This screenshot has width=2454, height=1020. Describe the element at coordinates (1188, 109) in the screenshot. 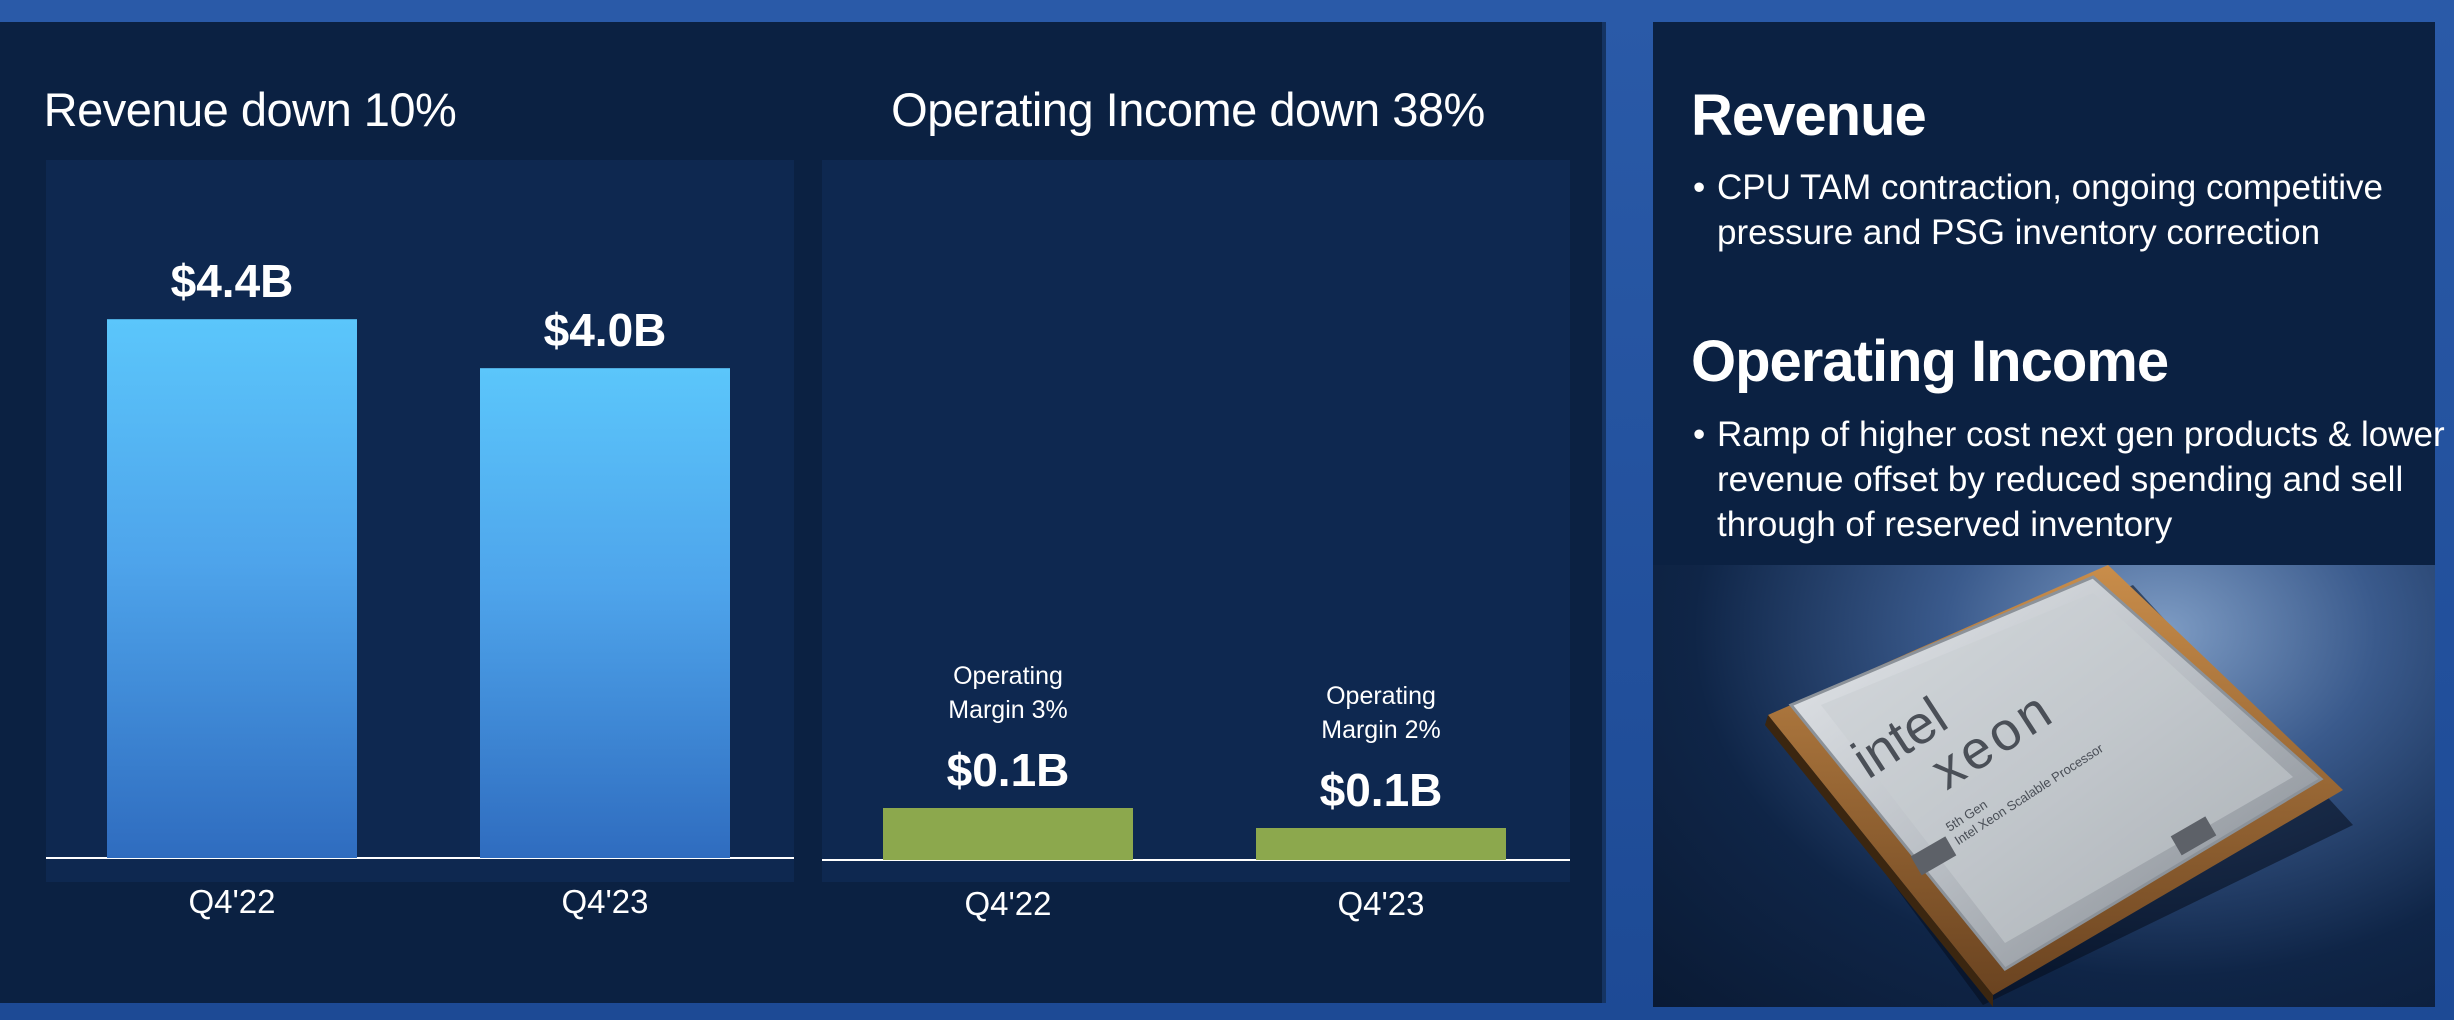

I see `operating-income-chart-title: Operating Income down 38%` at that location.